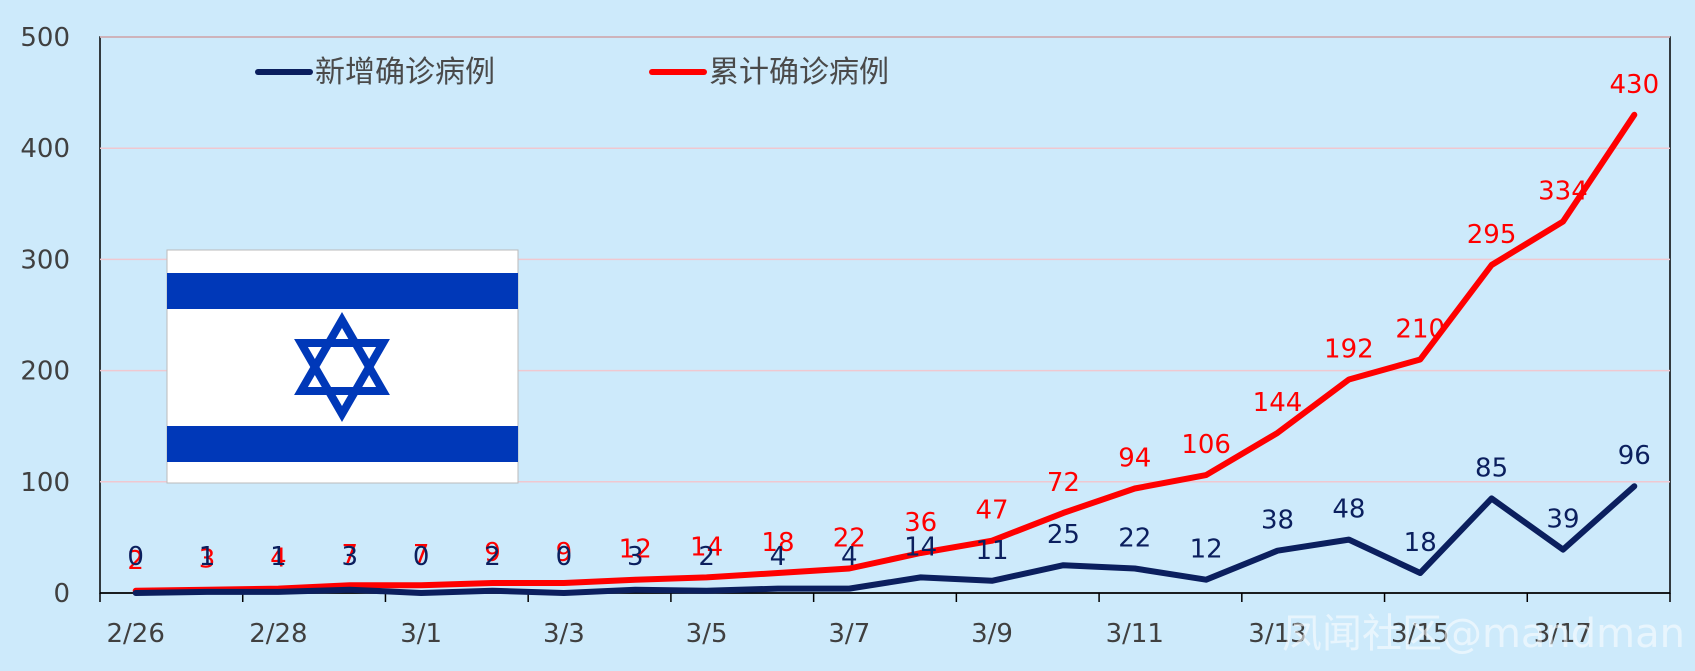  What do you see at coordinates (1634, 85) in the screenshot?
I see `data-label-total-21: 430` at bounding box center [1634, 85].